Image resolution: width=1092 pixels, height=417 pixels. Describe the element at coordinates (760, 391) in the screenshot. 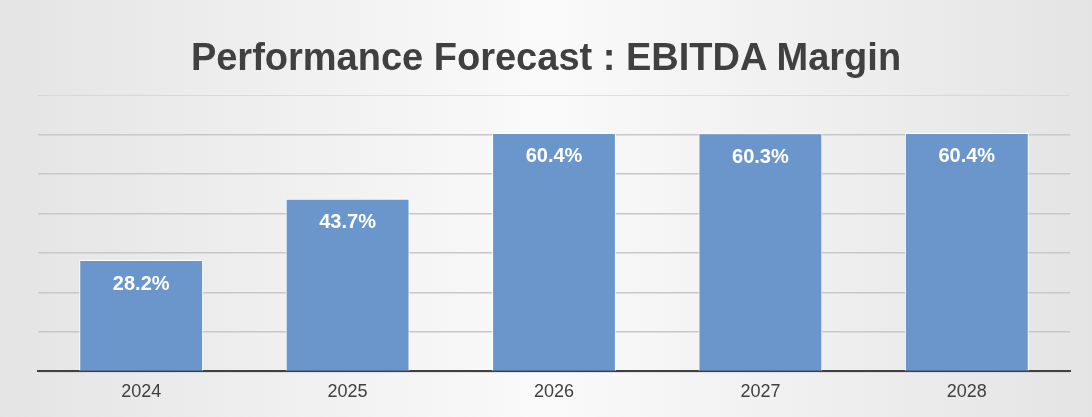

I see `x-tick-label: 2027` at that location.